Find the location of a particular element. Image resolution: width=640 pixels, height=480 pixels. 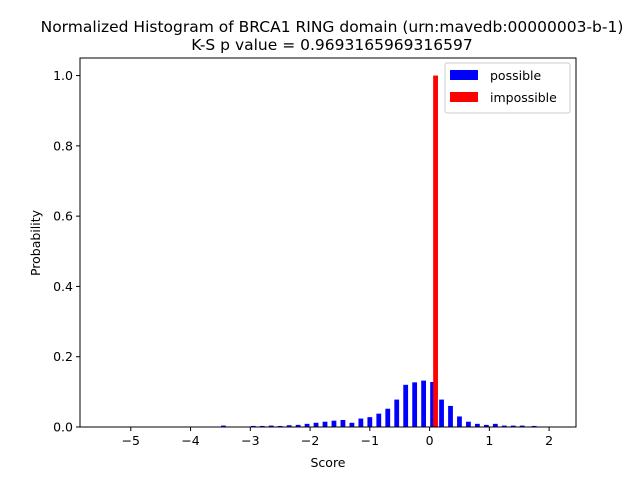

y-tick-label: 0.0 is located at coordinates (63, 427).